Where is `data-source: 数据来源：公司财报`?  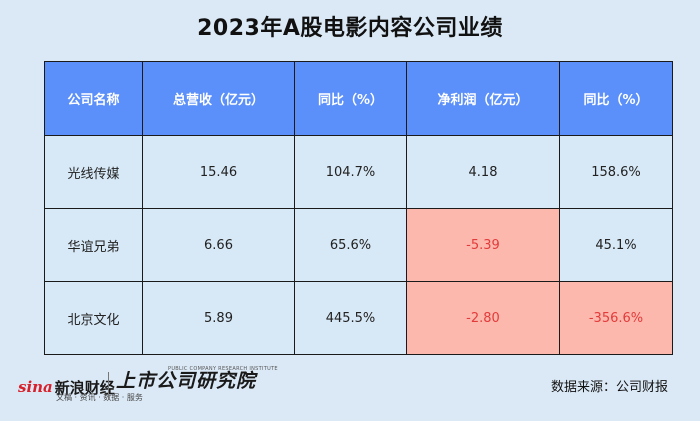 data-source: 数据来源：公司财报 is located at coordinates (609, 387).